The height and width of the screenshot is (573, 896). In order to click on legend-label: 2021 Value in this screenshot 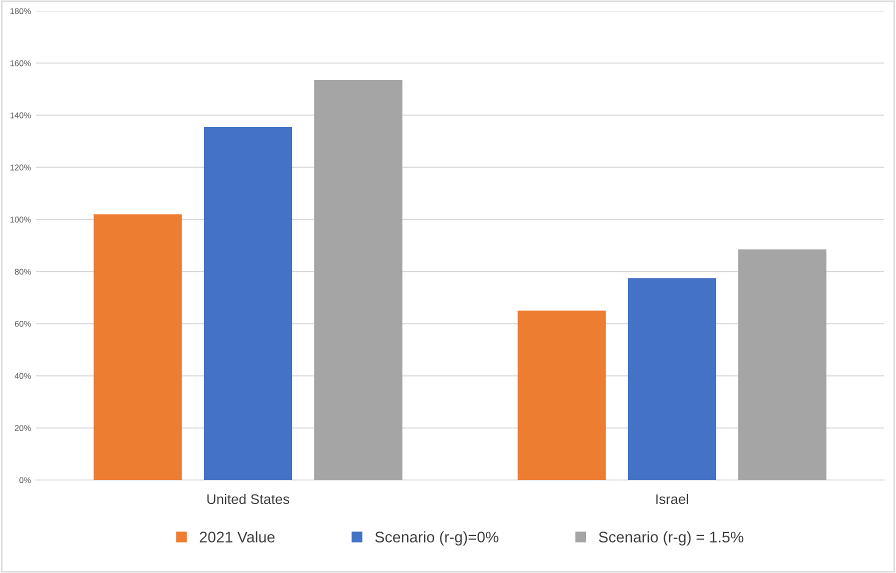, I will do `click(237, 536)`.